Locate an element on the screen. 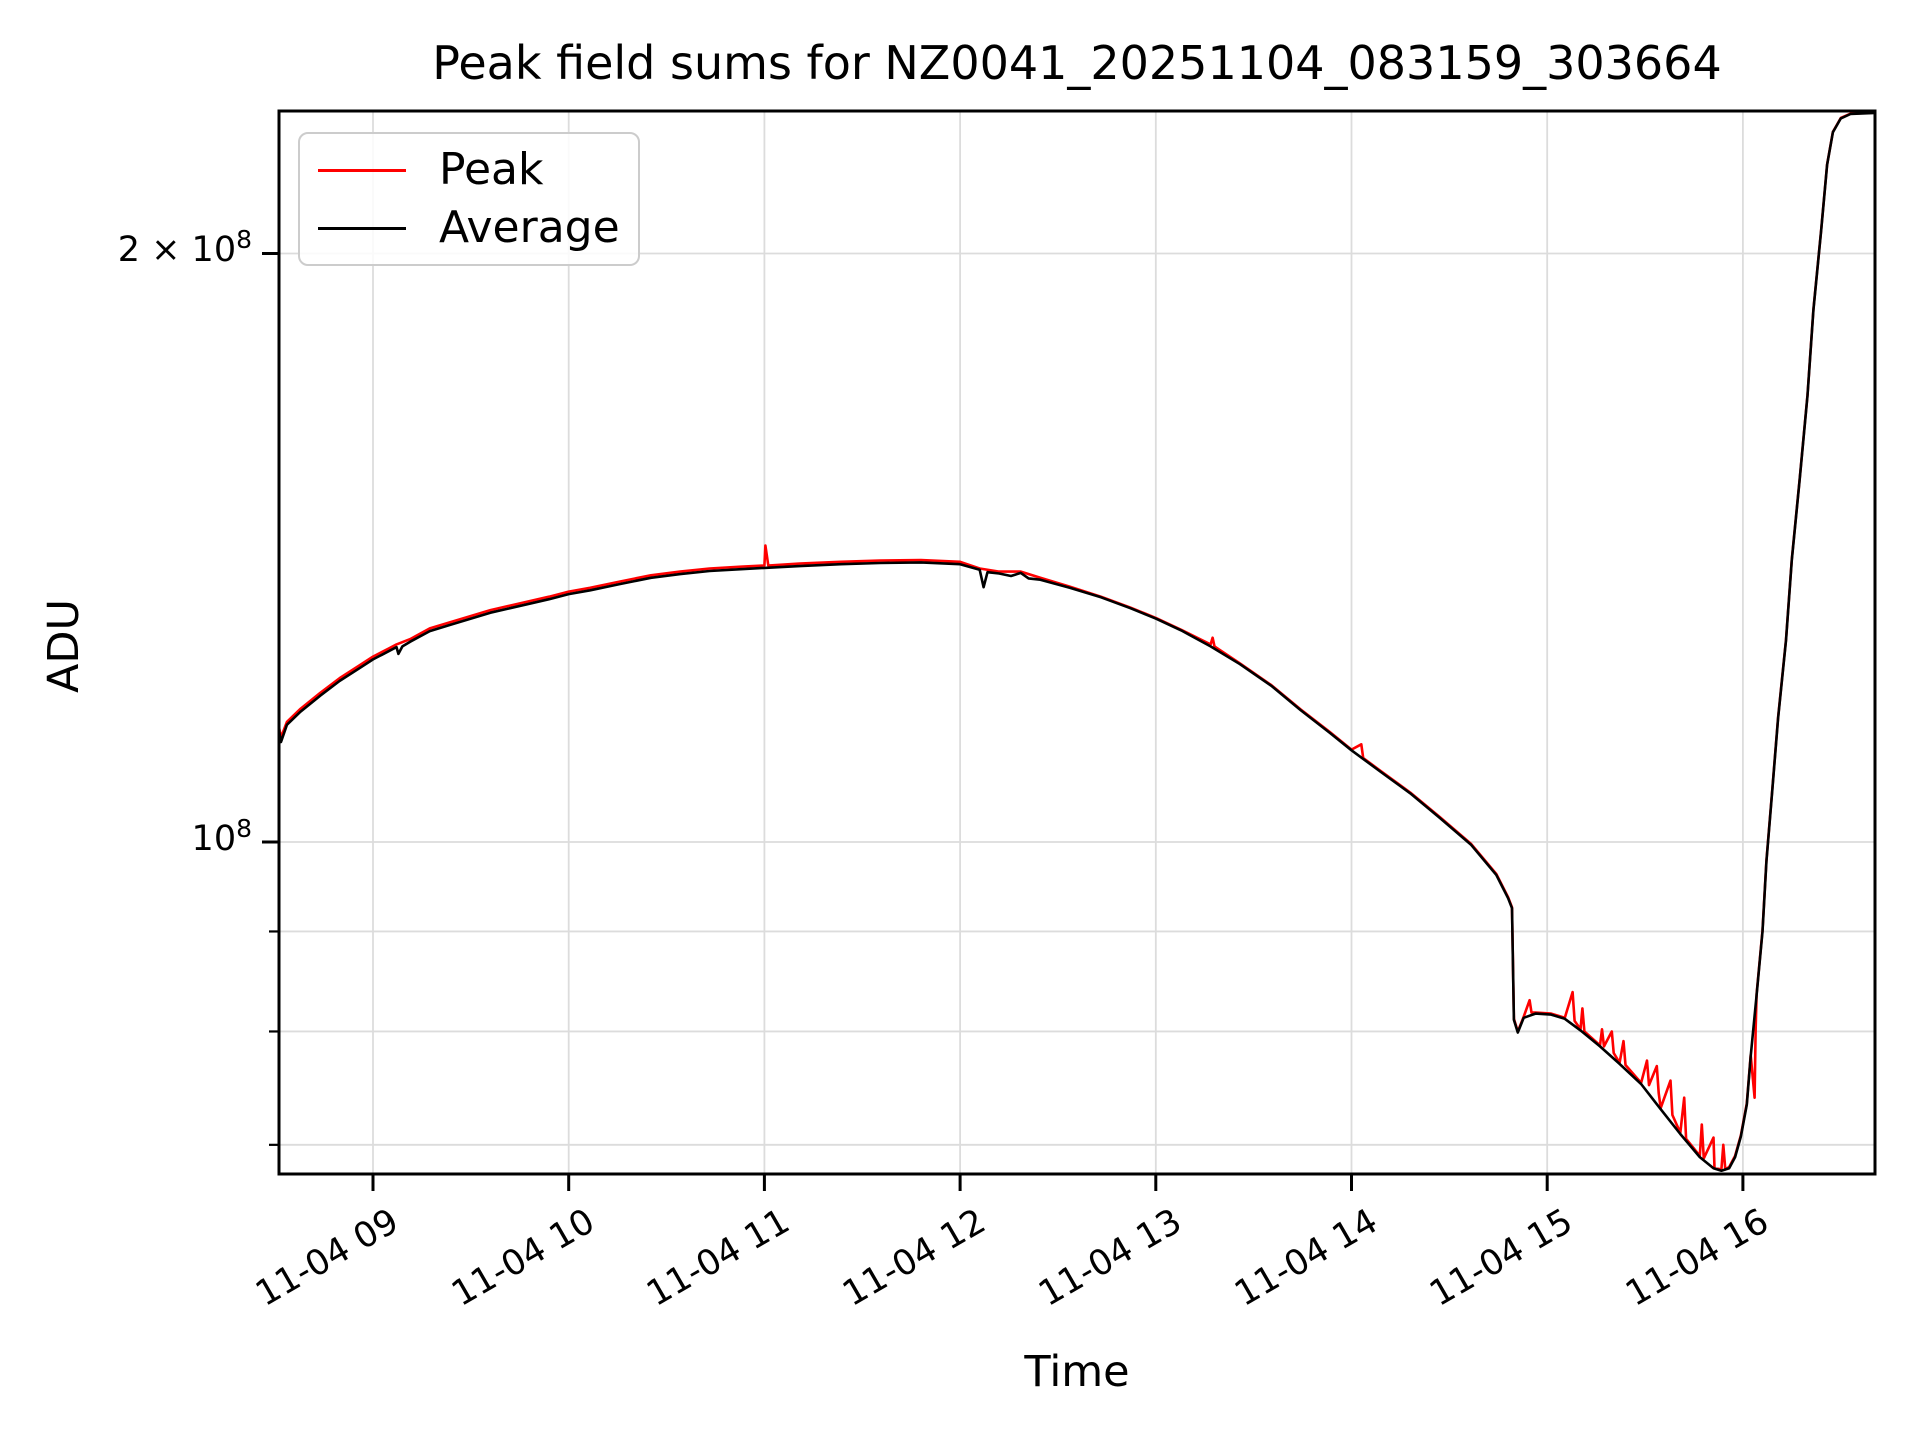 The image size is (1920, 1440). average-line-sample is located at coordinates (362, 228).